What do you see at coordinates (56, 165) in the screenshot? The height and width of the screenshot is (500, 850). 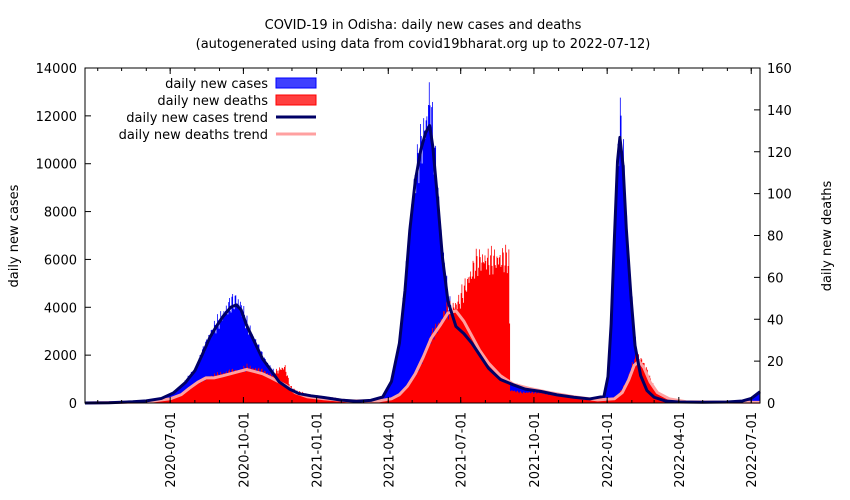 I see `y-tick-label: 10000` at bounding box center [56, 165].